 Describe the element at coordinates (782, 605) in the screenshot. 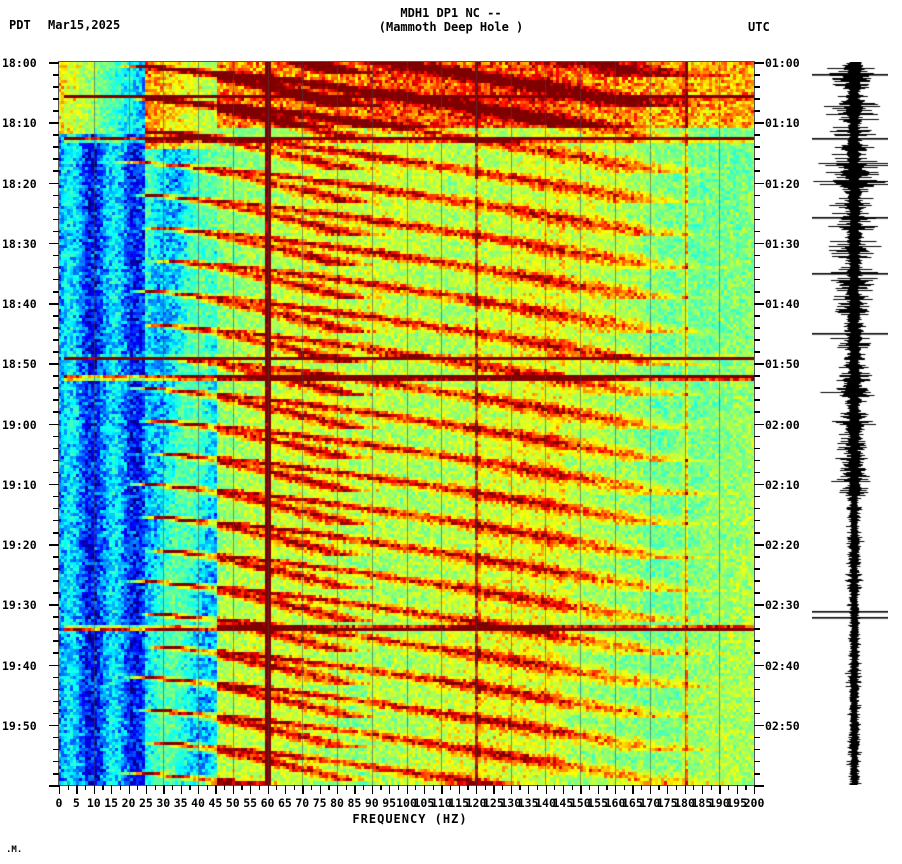

I see `time-label-utc: 02:30` at that location.